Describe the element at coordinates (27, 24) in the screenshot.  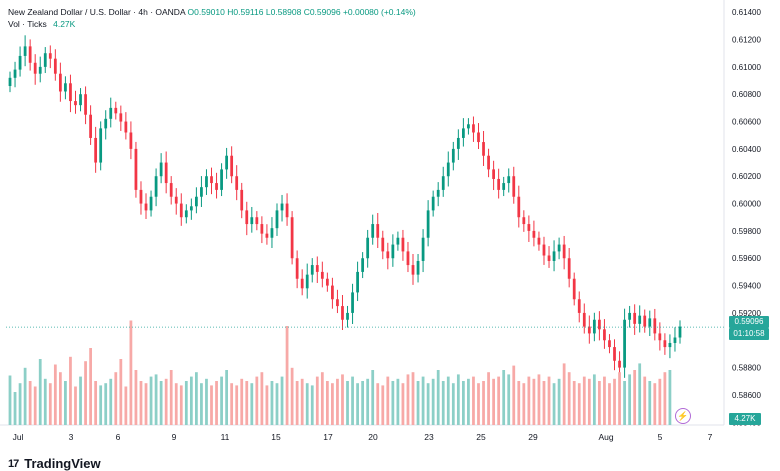
I see `volume-indicator-label: Vol · Ticks` at that location.